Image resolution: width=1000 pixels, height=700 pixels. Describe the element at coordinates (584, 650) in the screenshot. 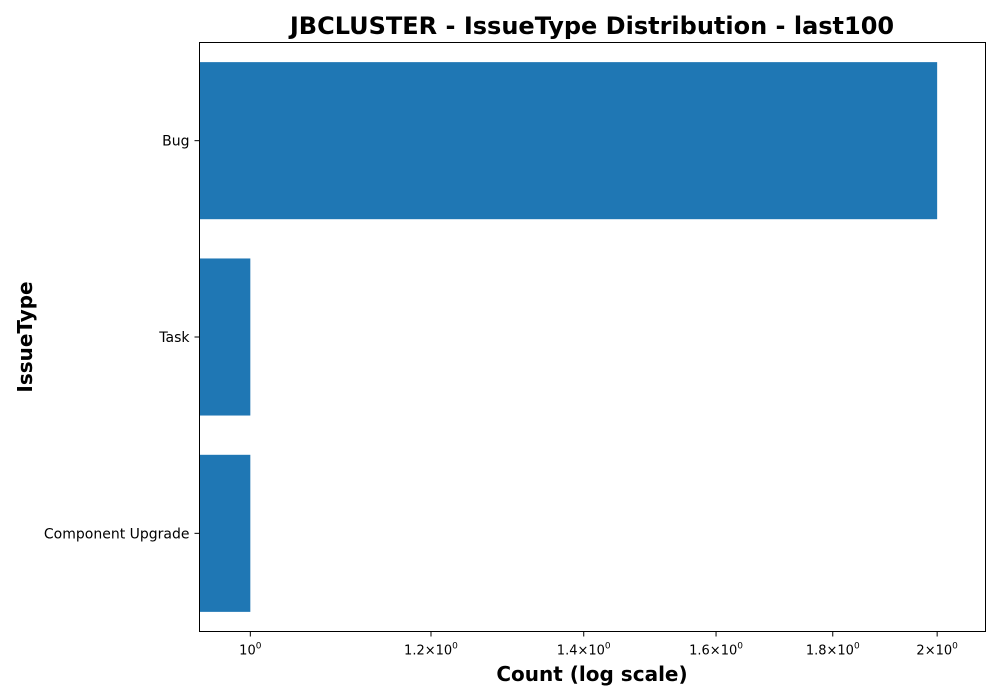

I see `x-tick-label: 1.4×100` at that location.